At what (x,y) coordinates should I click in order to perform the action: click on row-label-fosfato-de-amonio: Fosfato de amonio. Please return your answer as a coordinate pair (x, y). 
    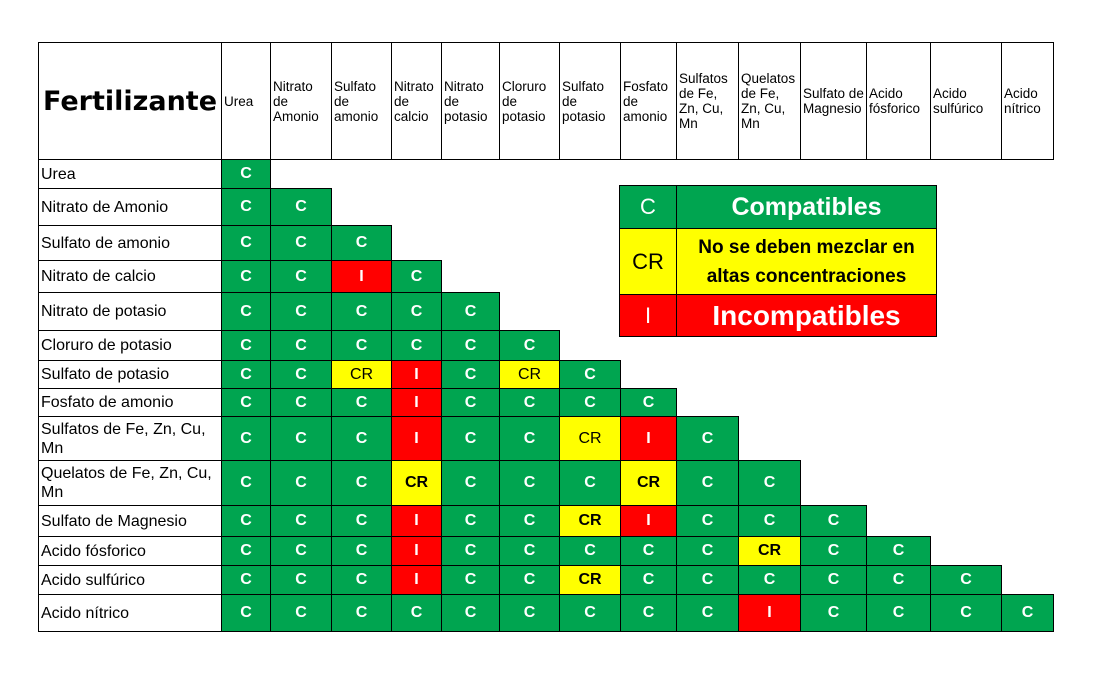
    Looking at the image, I should click on (130, 402).